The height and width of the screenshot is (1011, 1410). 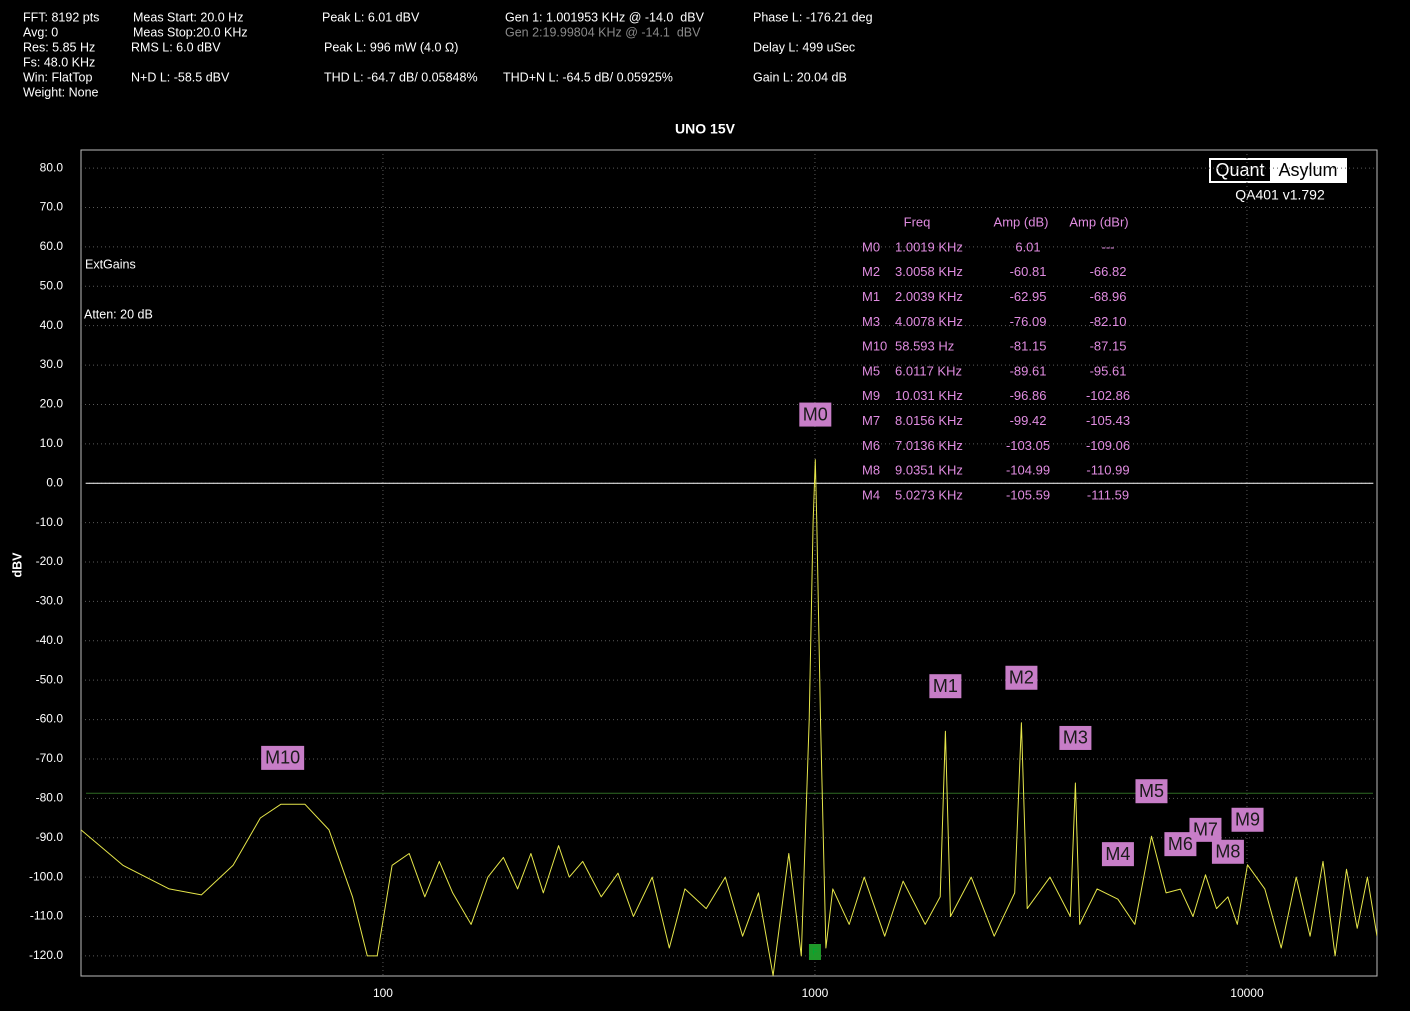 What do you see at coordinates (1108, 370) in the screenshot?
I see `table-dbr: -95.61` at bounding box center [1108, 370].